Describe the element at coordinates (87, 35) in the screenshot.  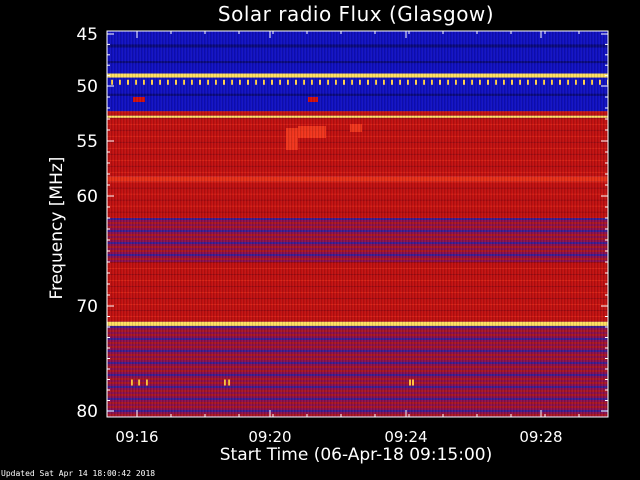
I see `y-tick-label: 45` at that location.